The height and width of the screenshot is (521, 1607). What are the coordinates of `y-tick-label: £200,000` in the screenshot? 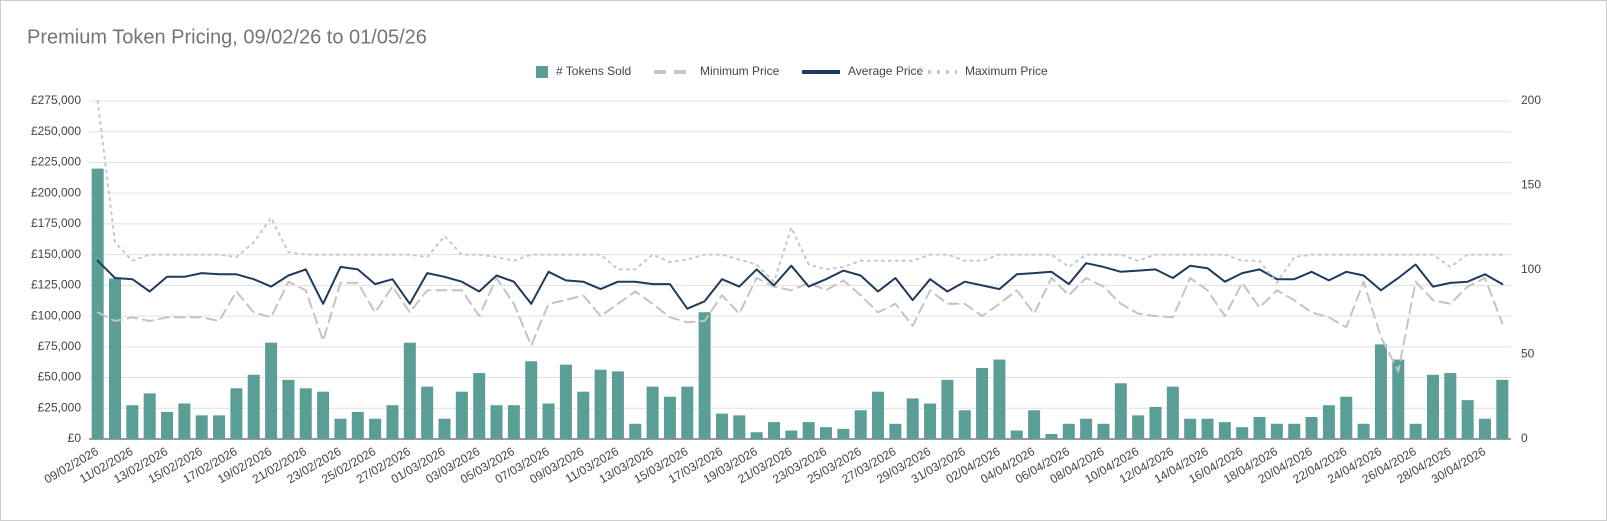 It's located at (56, 192).